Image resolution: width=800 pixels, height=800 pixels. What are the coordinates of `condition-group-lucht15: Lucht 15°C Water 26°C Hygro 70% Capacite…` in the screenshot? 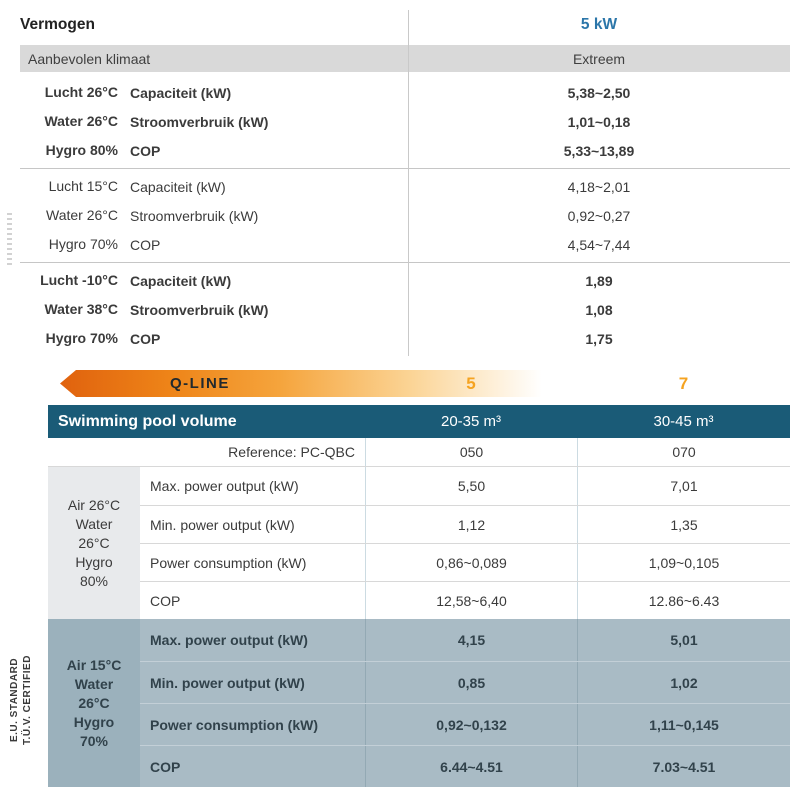 It's located at (405, 215).